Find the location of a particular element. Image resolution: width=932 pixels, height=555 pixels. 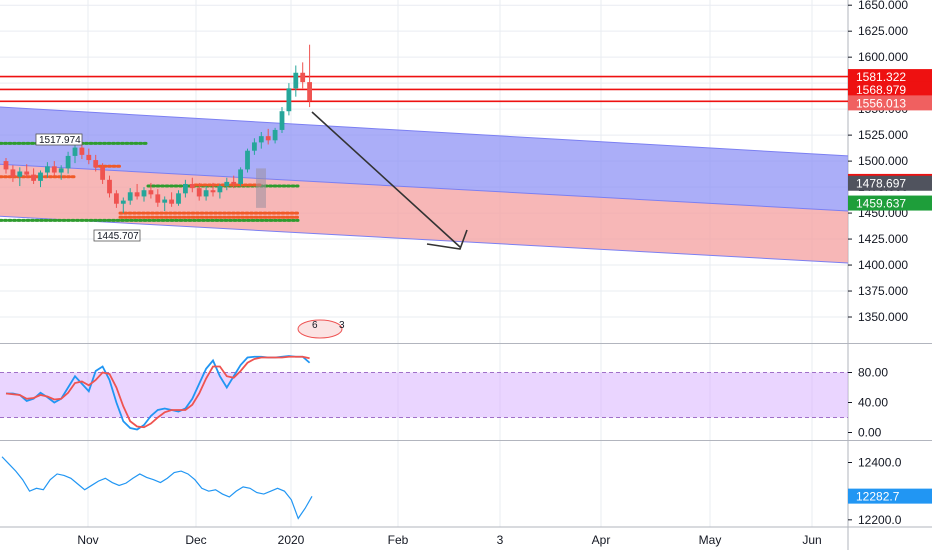

arrow-line is located at coordinates (389, 180).